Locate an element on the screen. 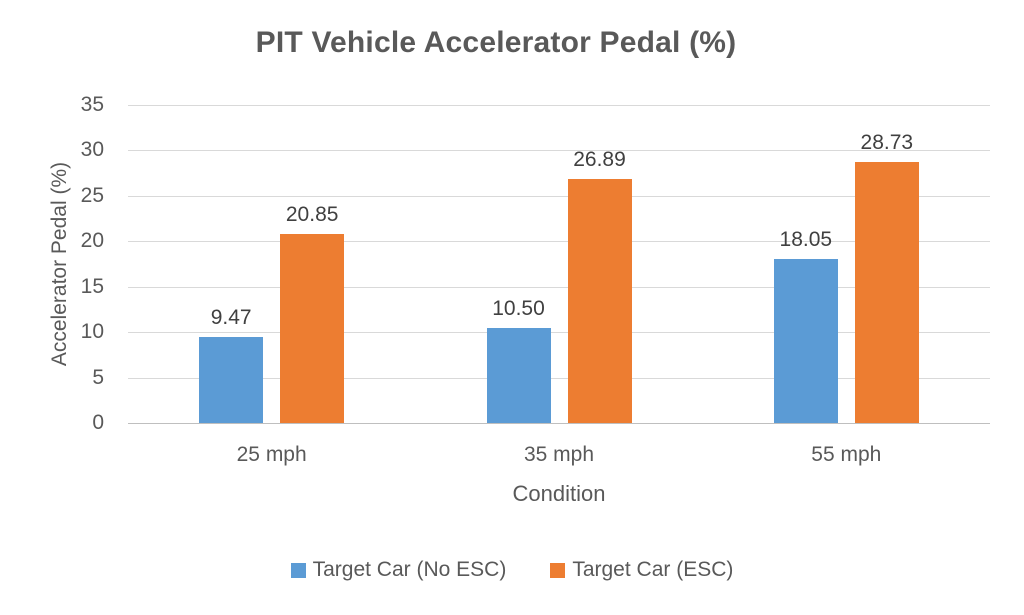 The image size is (1024, 615). data-label: 26.89 is located at coordinates (599, 159).